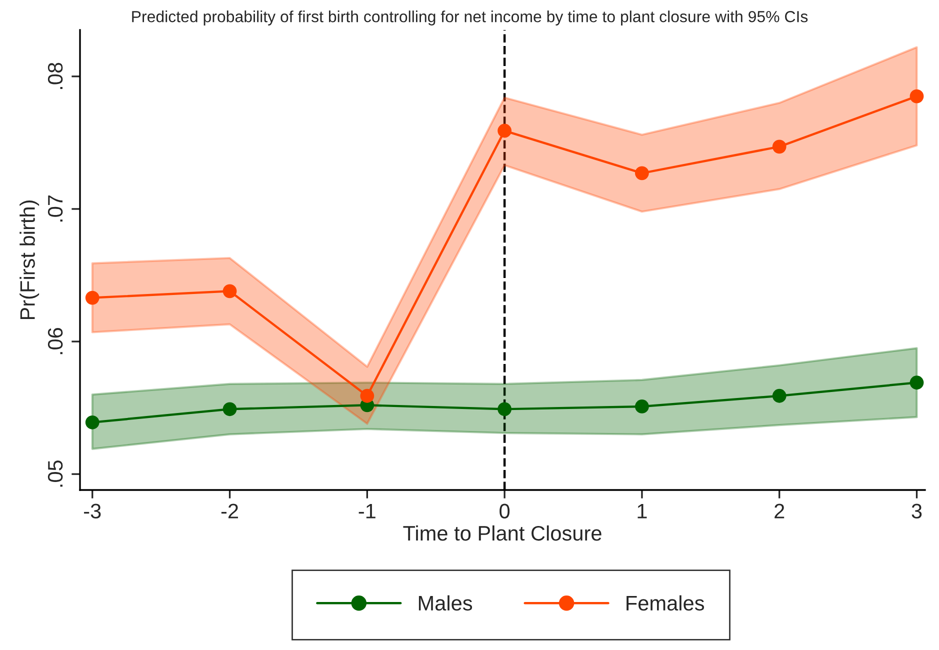  What do you see at coordinates (30, 260) in the screenshot?
I see `y-axis-title: Pr(First birth)` at bounding box center [30, 260].